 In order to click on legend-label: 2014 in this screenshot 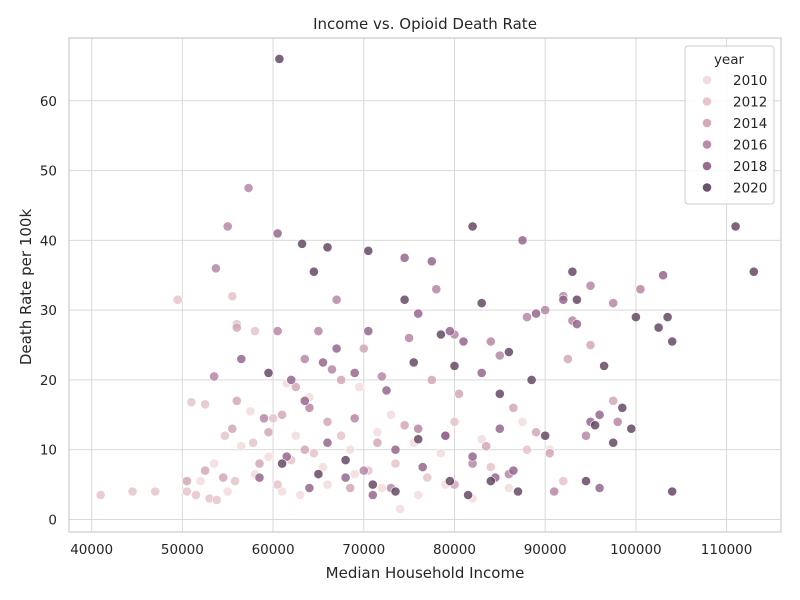, I will do `click(750, 124)`.